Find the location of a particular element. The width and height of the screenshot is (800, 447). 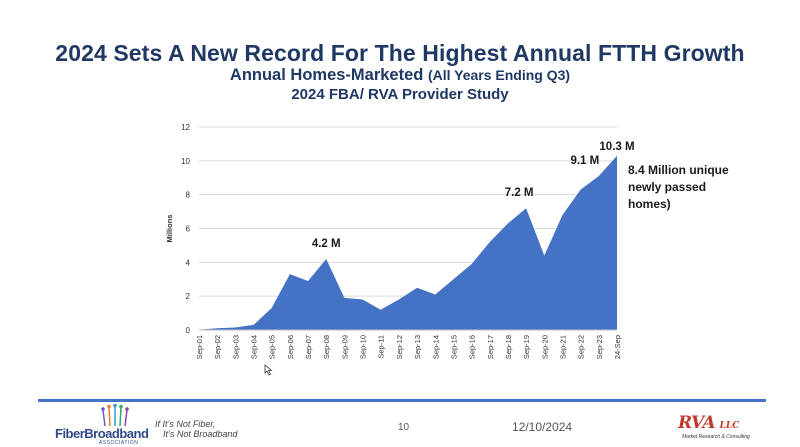

data-label: 4.2 M is located at coordinates (326, 244).